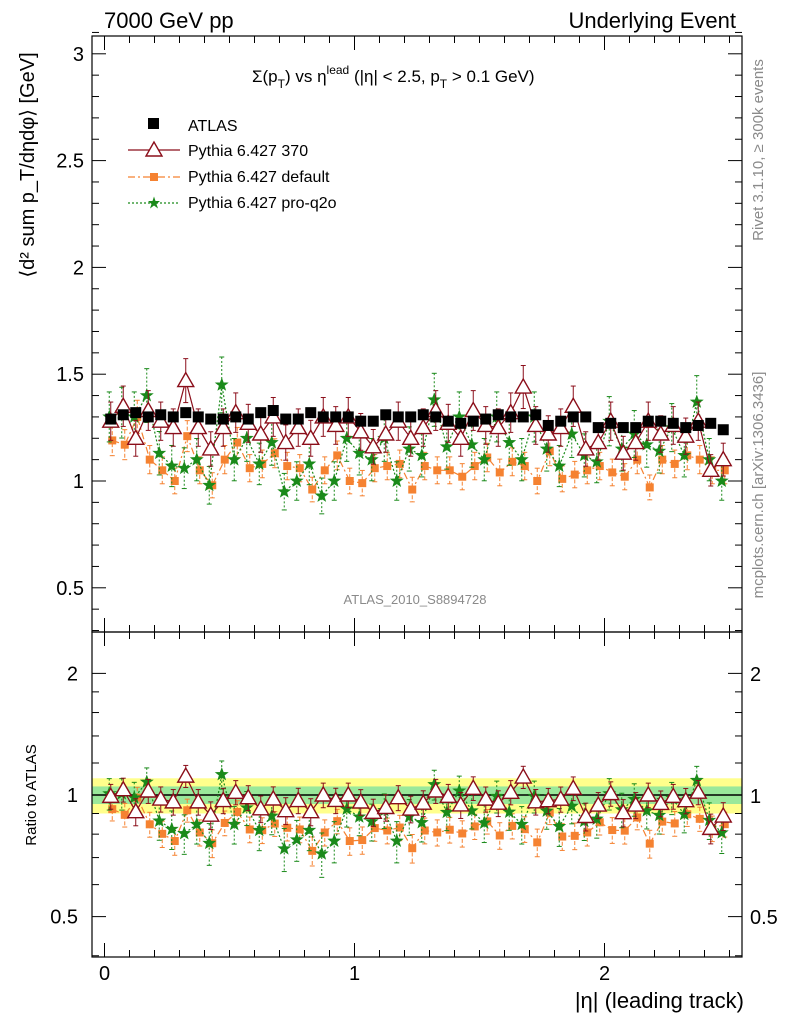  I want to click on plot-title-mid: ) vs η, so click(306, 76).